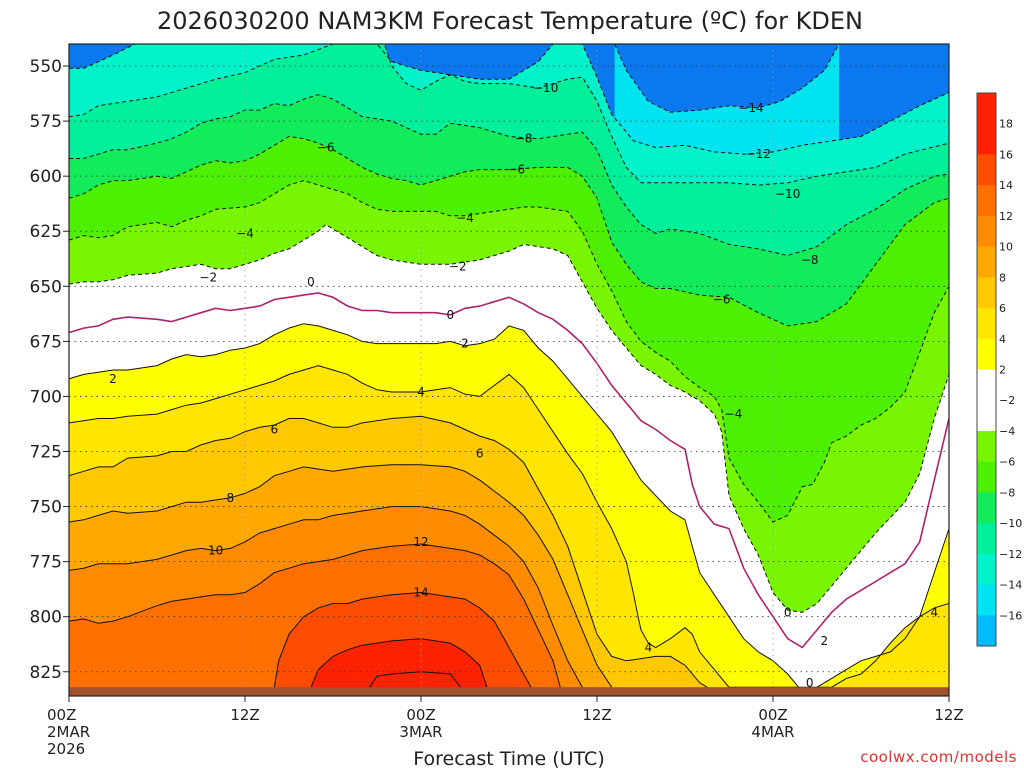  Describe the element at coordinates (1002, 277) in the screenshot. I see `colorbar-label-5: 8` at that location.